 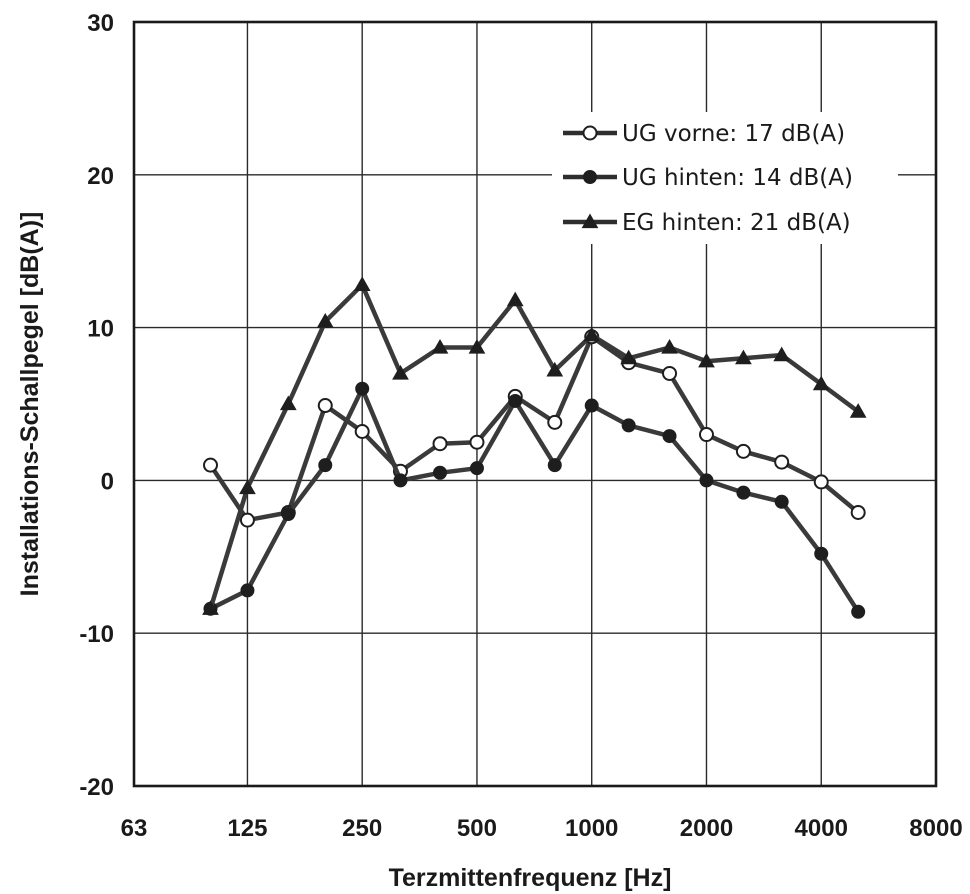 What do you see at coordinates (821, 828) in the screenshot?
I see `x-tick-label: 4000` at bounding box center [821, 828].